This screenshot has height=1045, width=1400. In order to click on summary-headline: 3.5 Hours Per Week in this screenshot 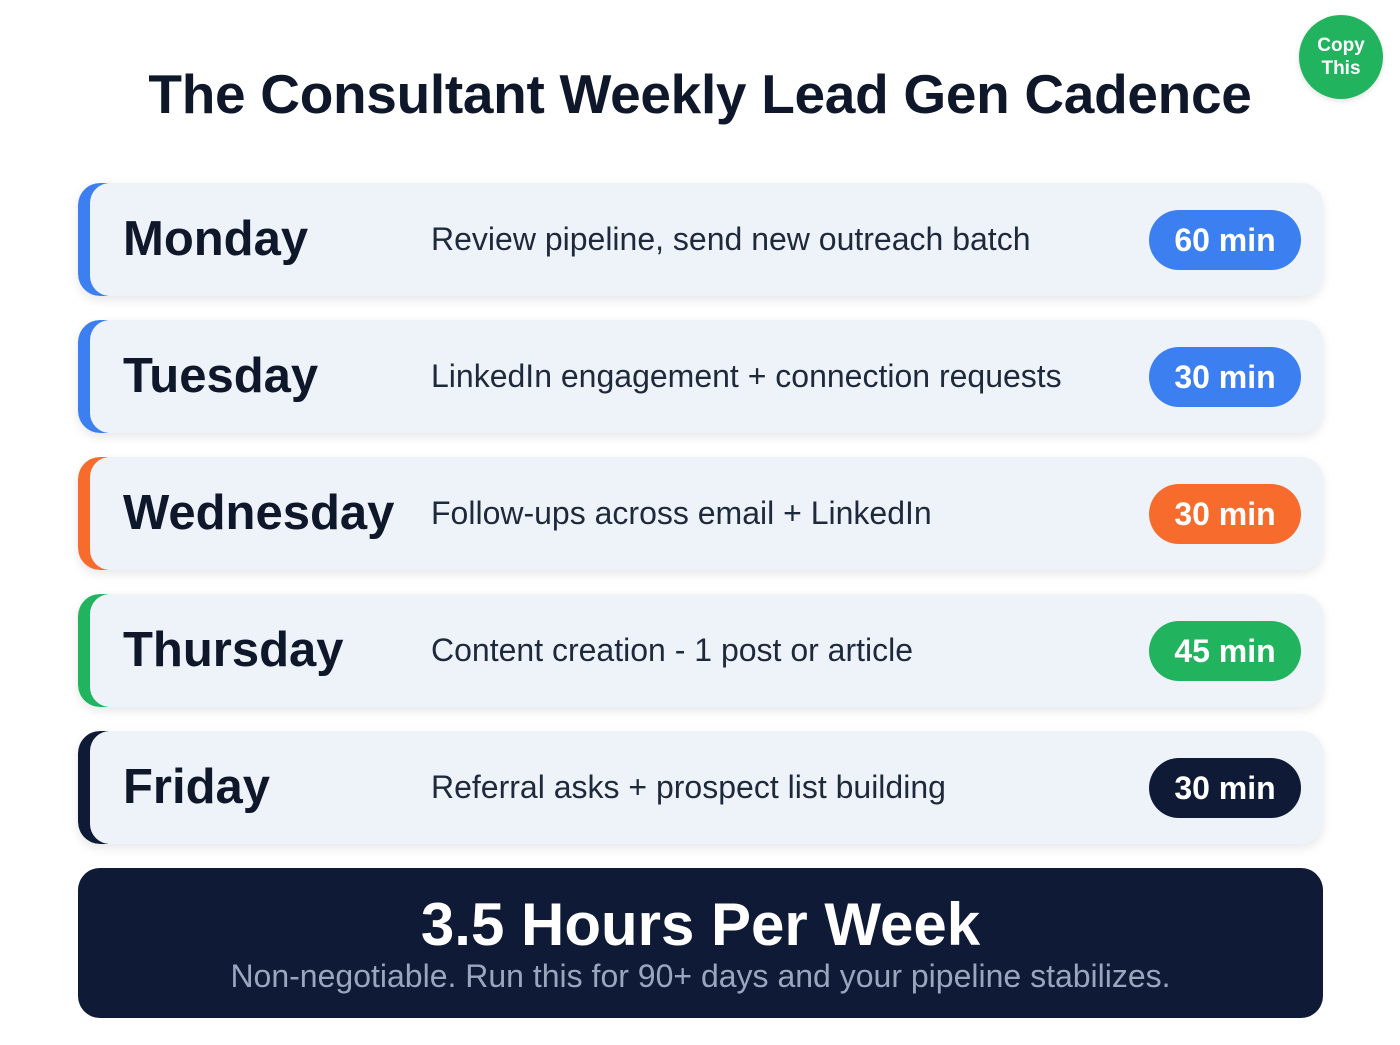, I will do `click(700, 924)`.